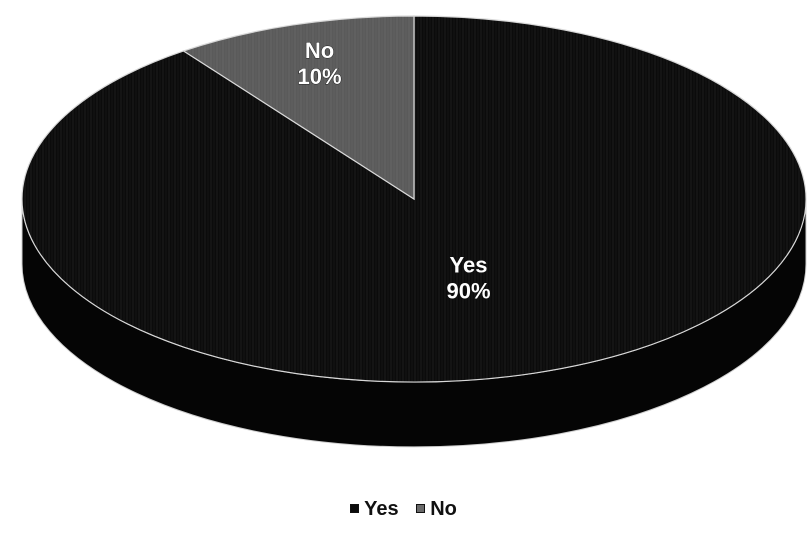  I want to click on slice-label-line: No, so click(319, 50).